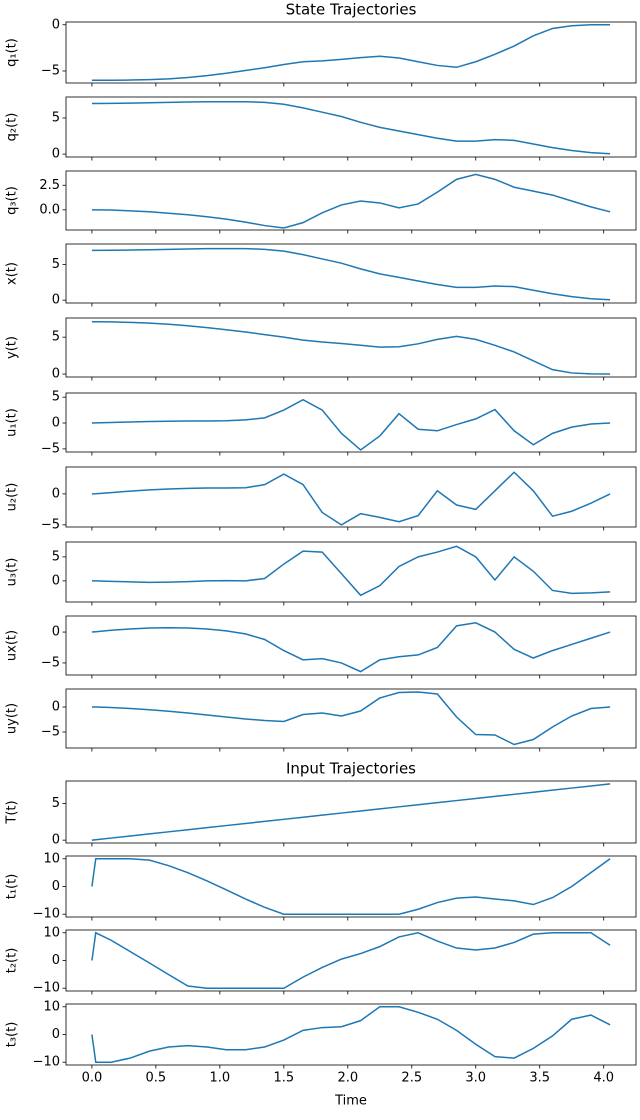 The image size is (640, 1120). I want to click on y-axis-label: u₂(t), so click(12, 497).